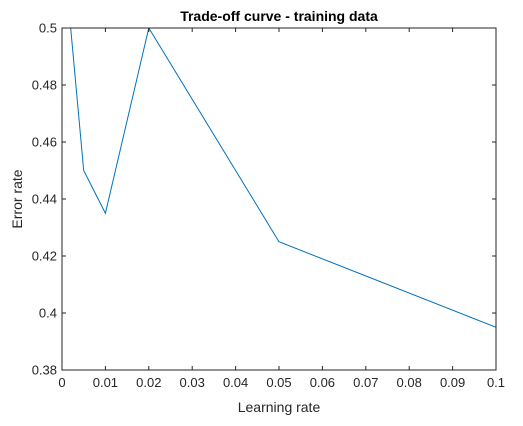  I want to click on x-tick-label: 0.02, so click(148, 382).